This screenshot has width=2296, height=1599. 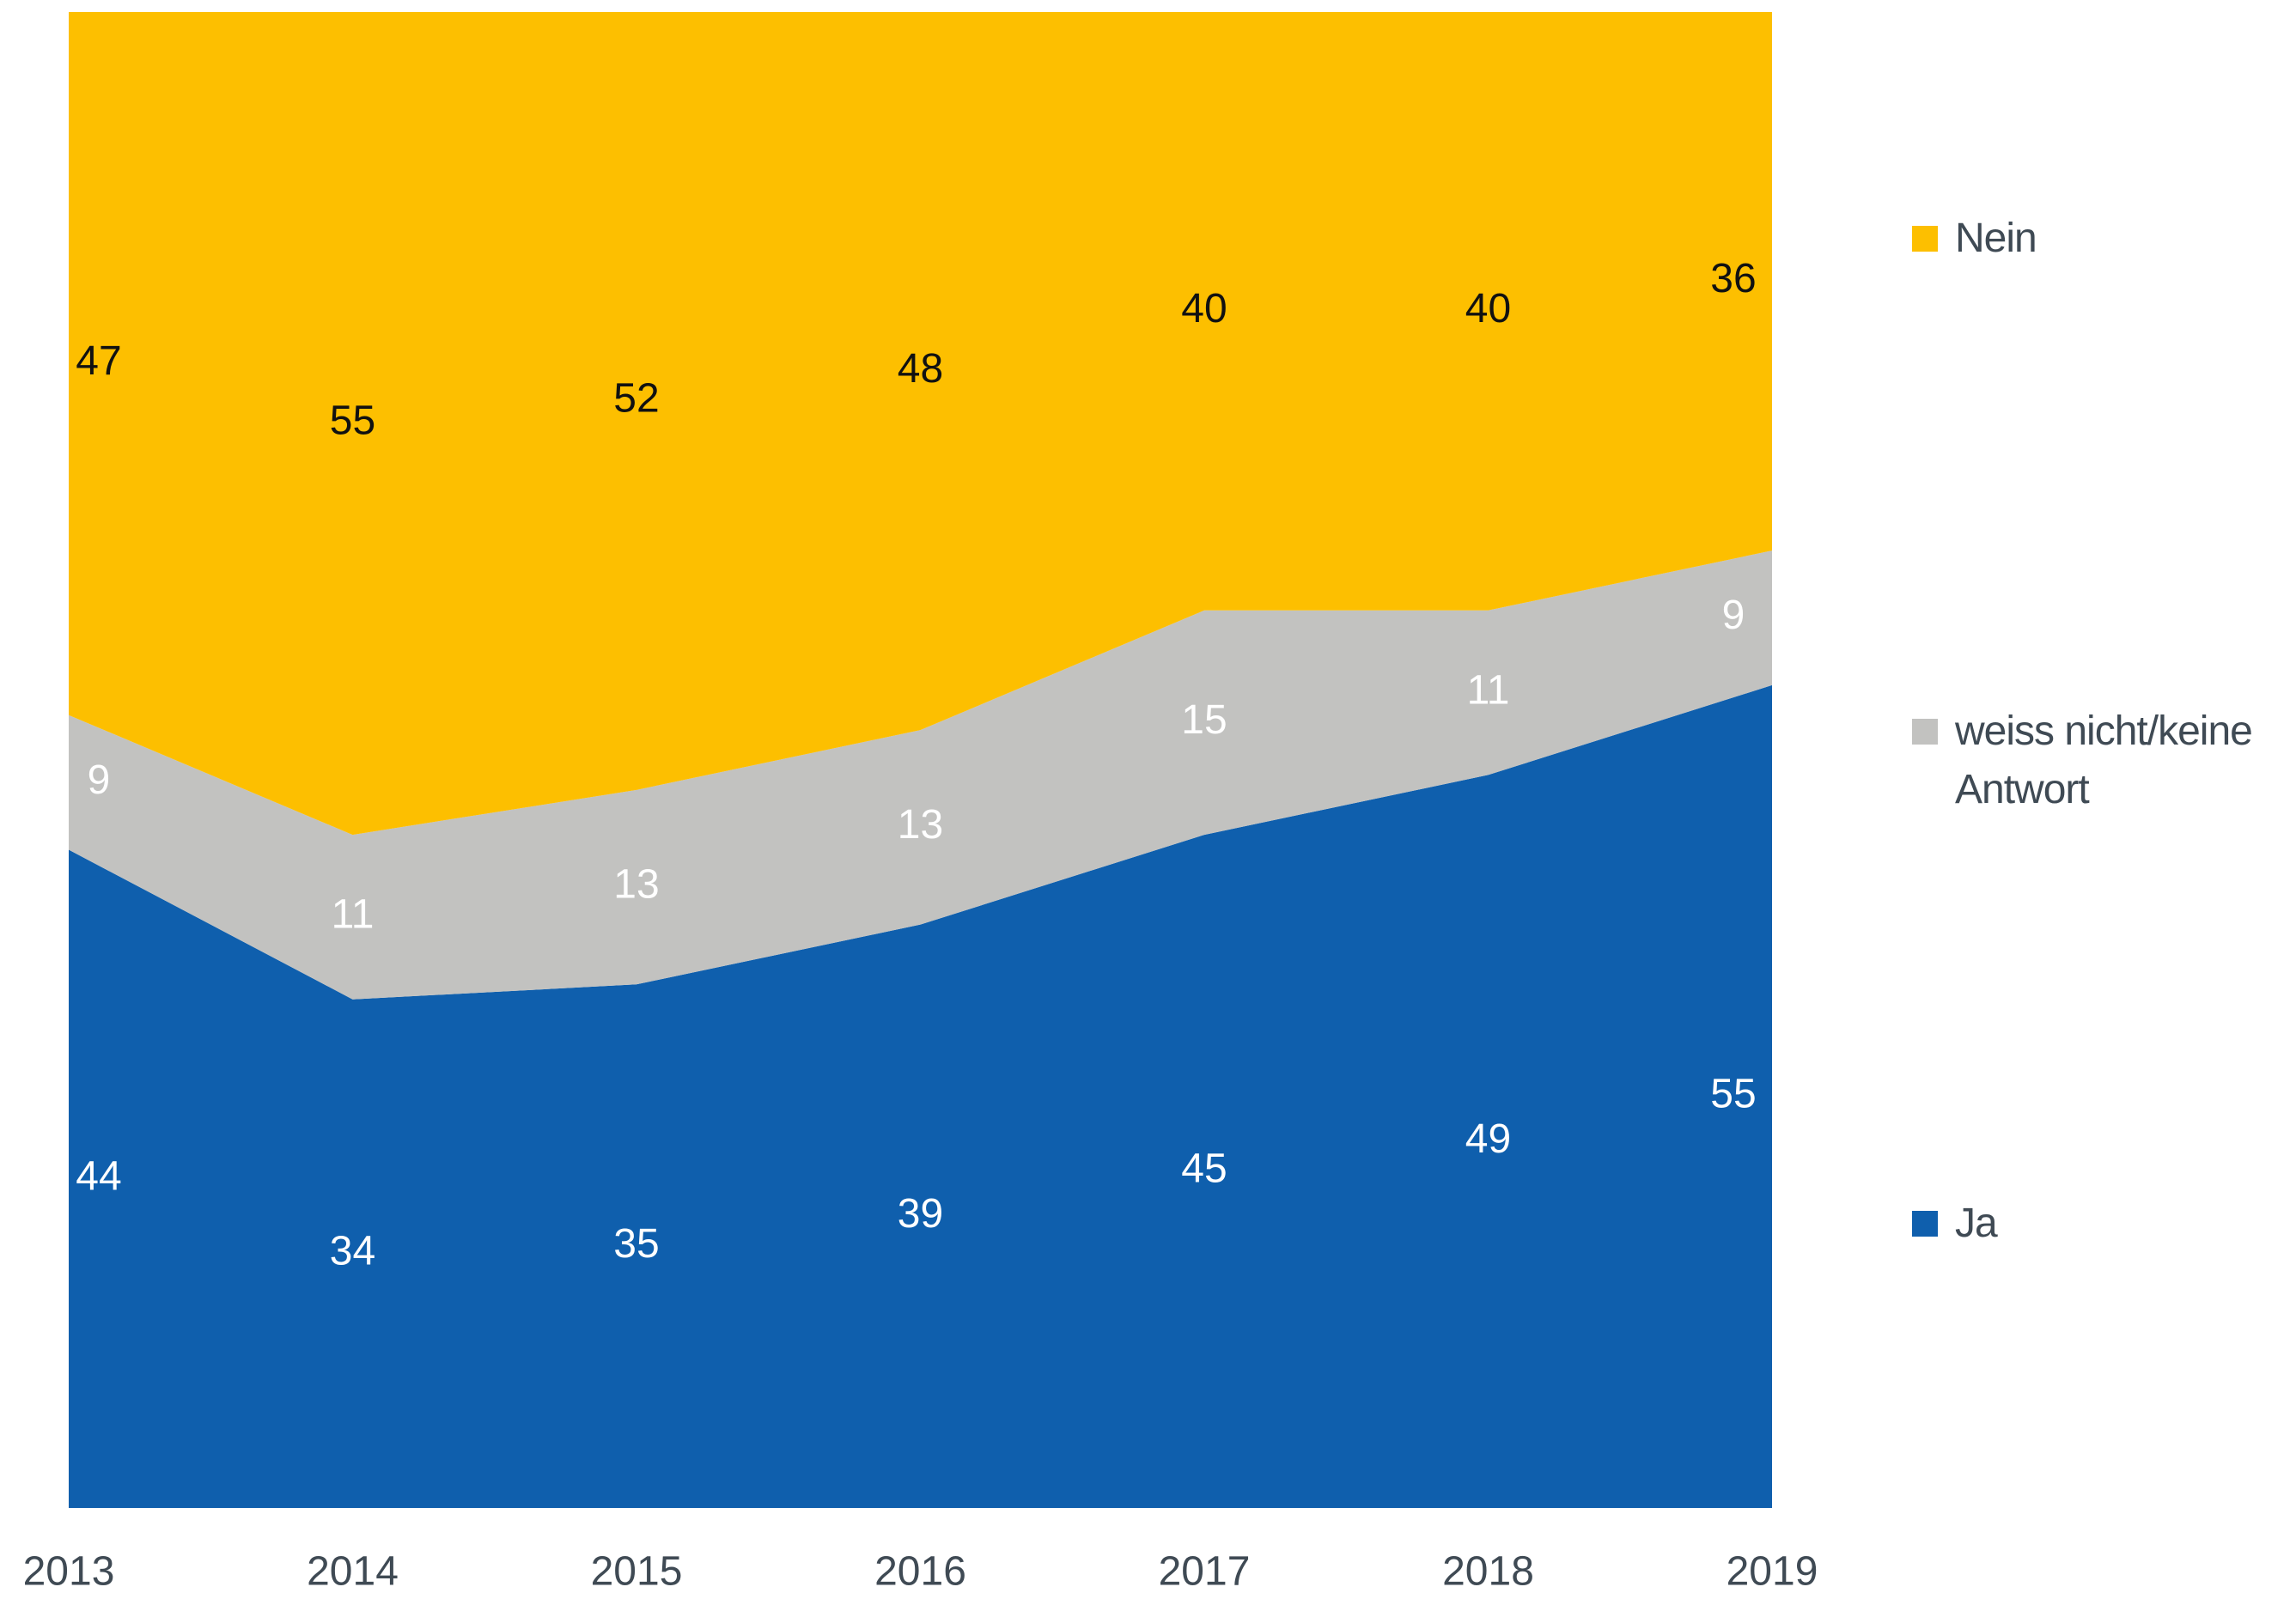 I want to click on data-label: 47, so click(x=98, y=361).